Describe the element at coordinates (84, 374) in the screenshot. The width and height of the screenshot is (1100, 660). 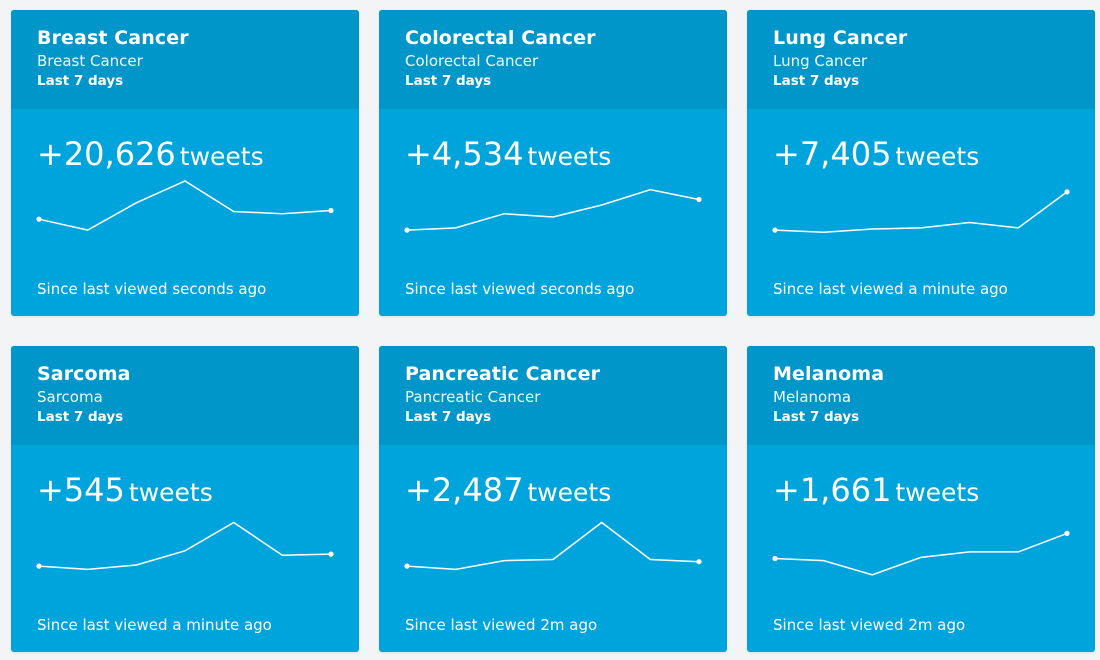
I see `card-title: Sarcoma` at that location.